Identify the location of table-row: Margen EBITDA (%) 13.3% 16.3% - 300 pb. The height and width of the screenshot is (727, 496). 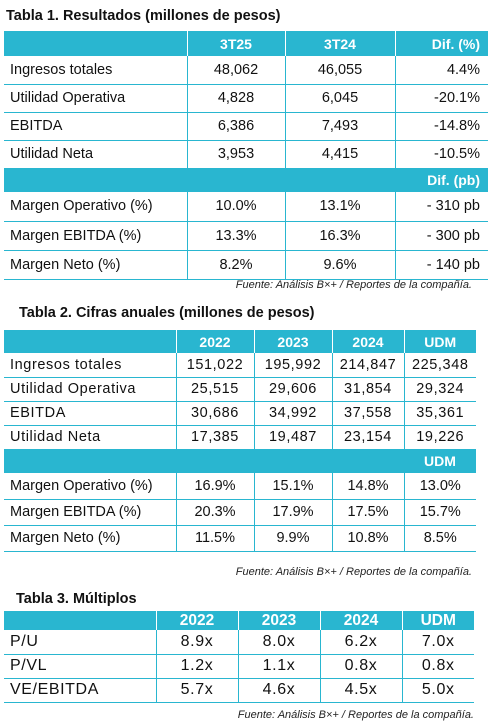
(246, 236).